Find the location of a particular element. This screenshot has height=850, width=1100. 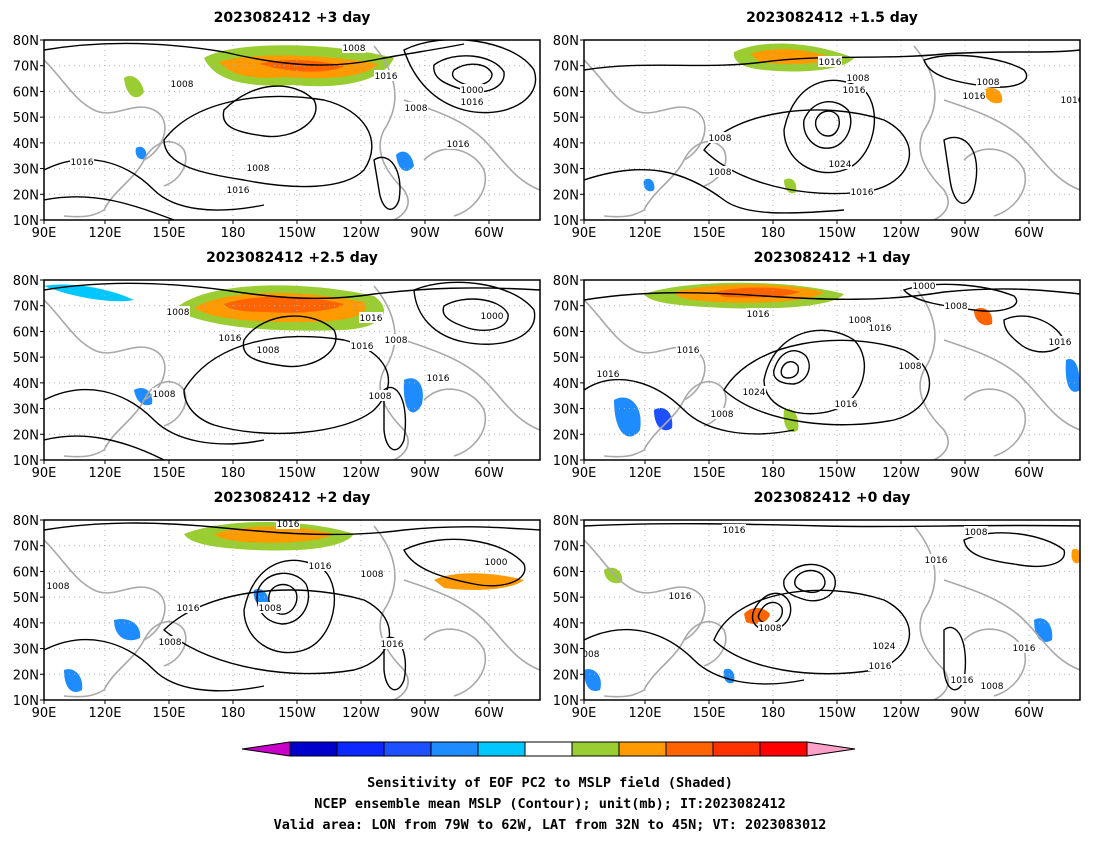

contour-label: 1000 is located at coordinates (924, 287).